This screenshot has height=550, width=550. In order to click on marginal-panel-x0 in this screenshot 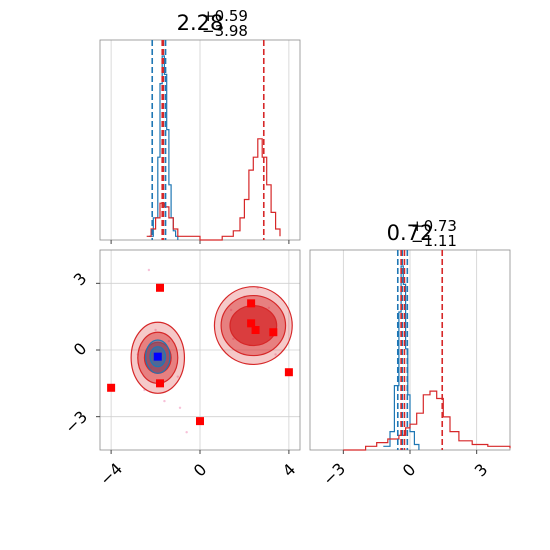, I will do `click(200, 141)`.